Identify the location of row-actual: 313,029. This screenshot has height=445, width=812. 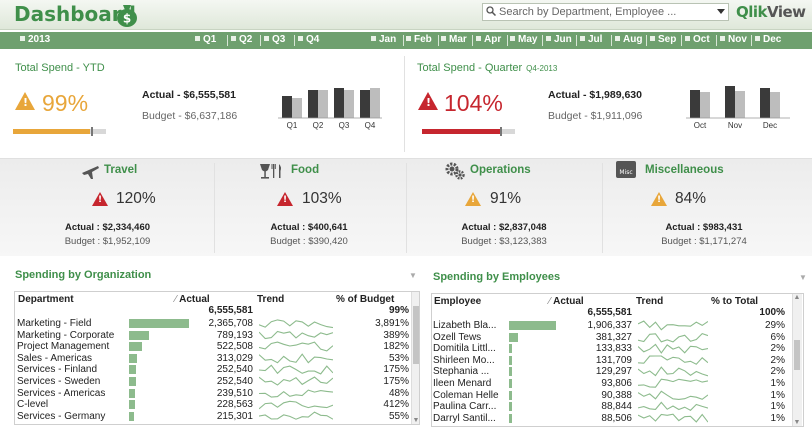
(234, 358).